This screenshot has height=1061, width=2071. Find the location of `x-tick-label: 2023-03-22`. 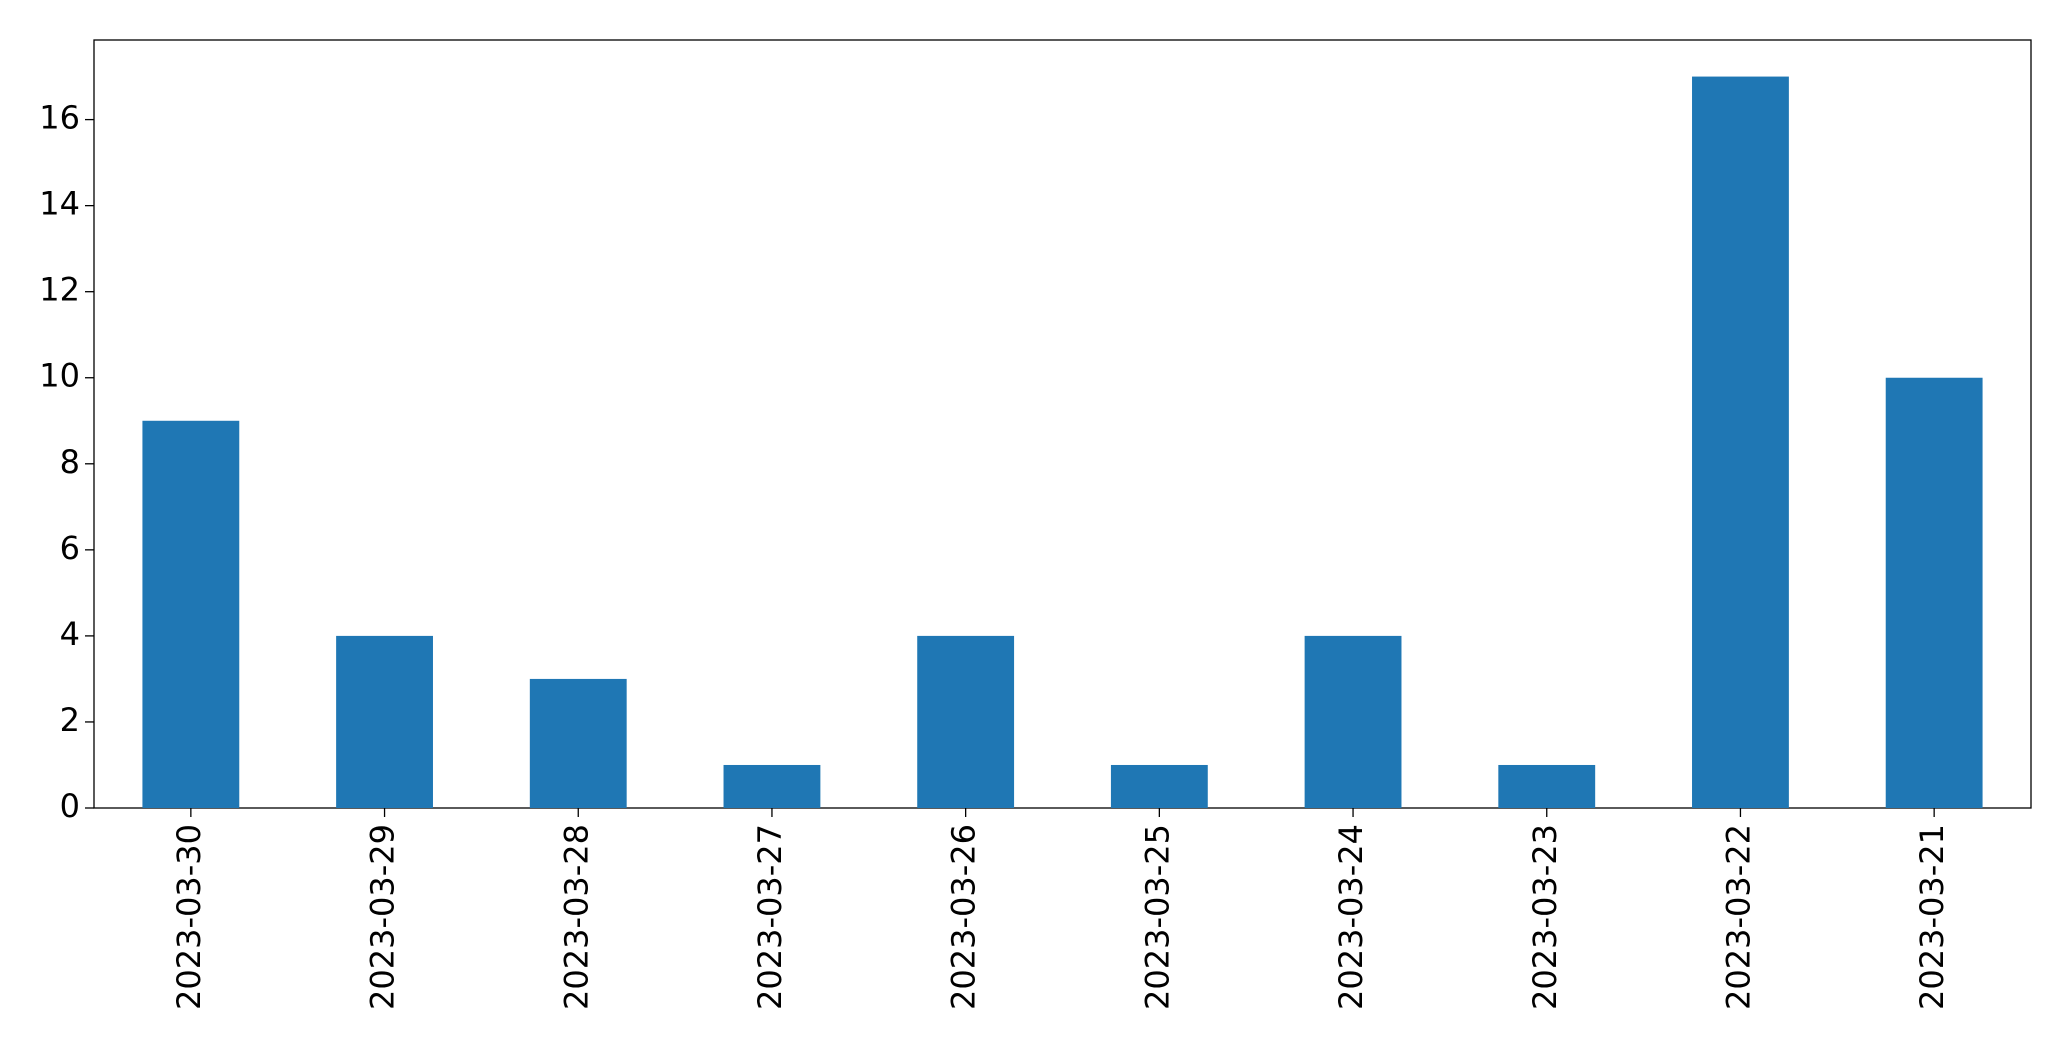

x-tick-label: 2023-03-22 is located at coordinates (1738, 917).